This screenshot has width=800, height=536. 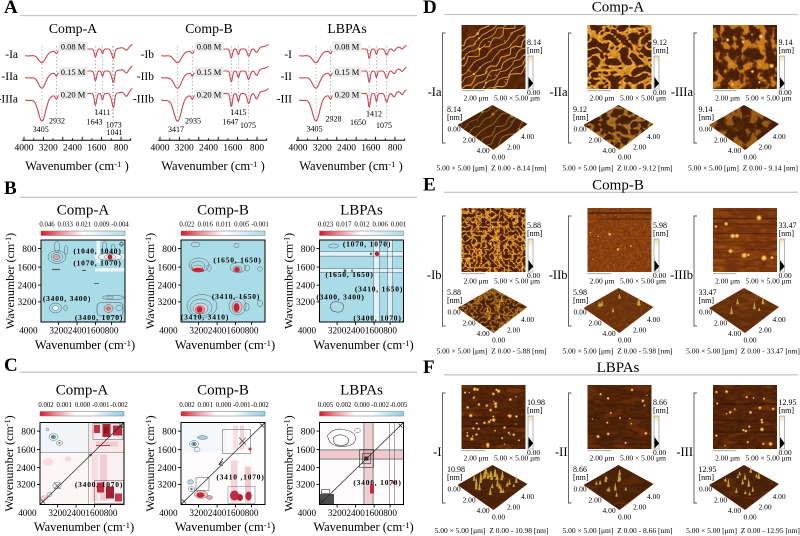 I want to click on svg-text: 0.001, so click(x=205, y=405).